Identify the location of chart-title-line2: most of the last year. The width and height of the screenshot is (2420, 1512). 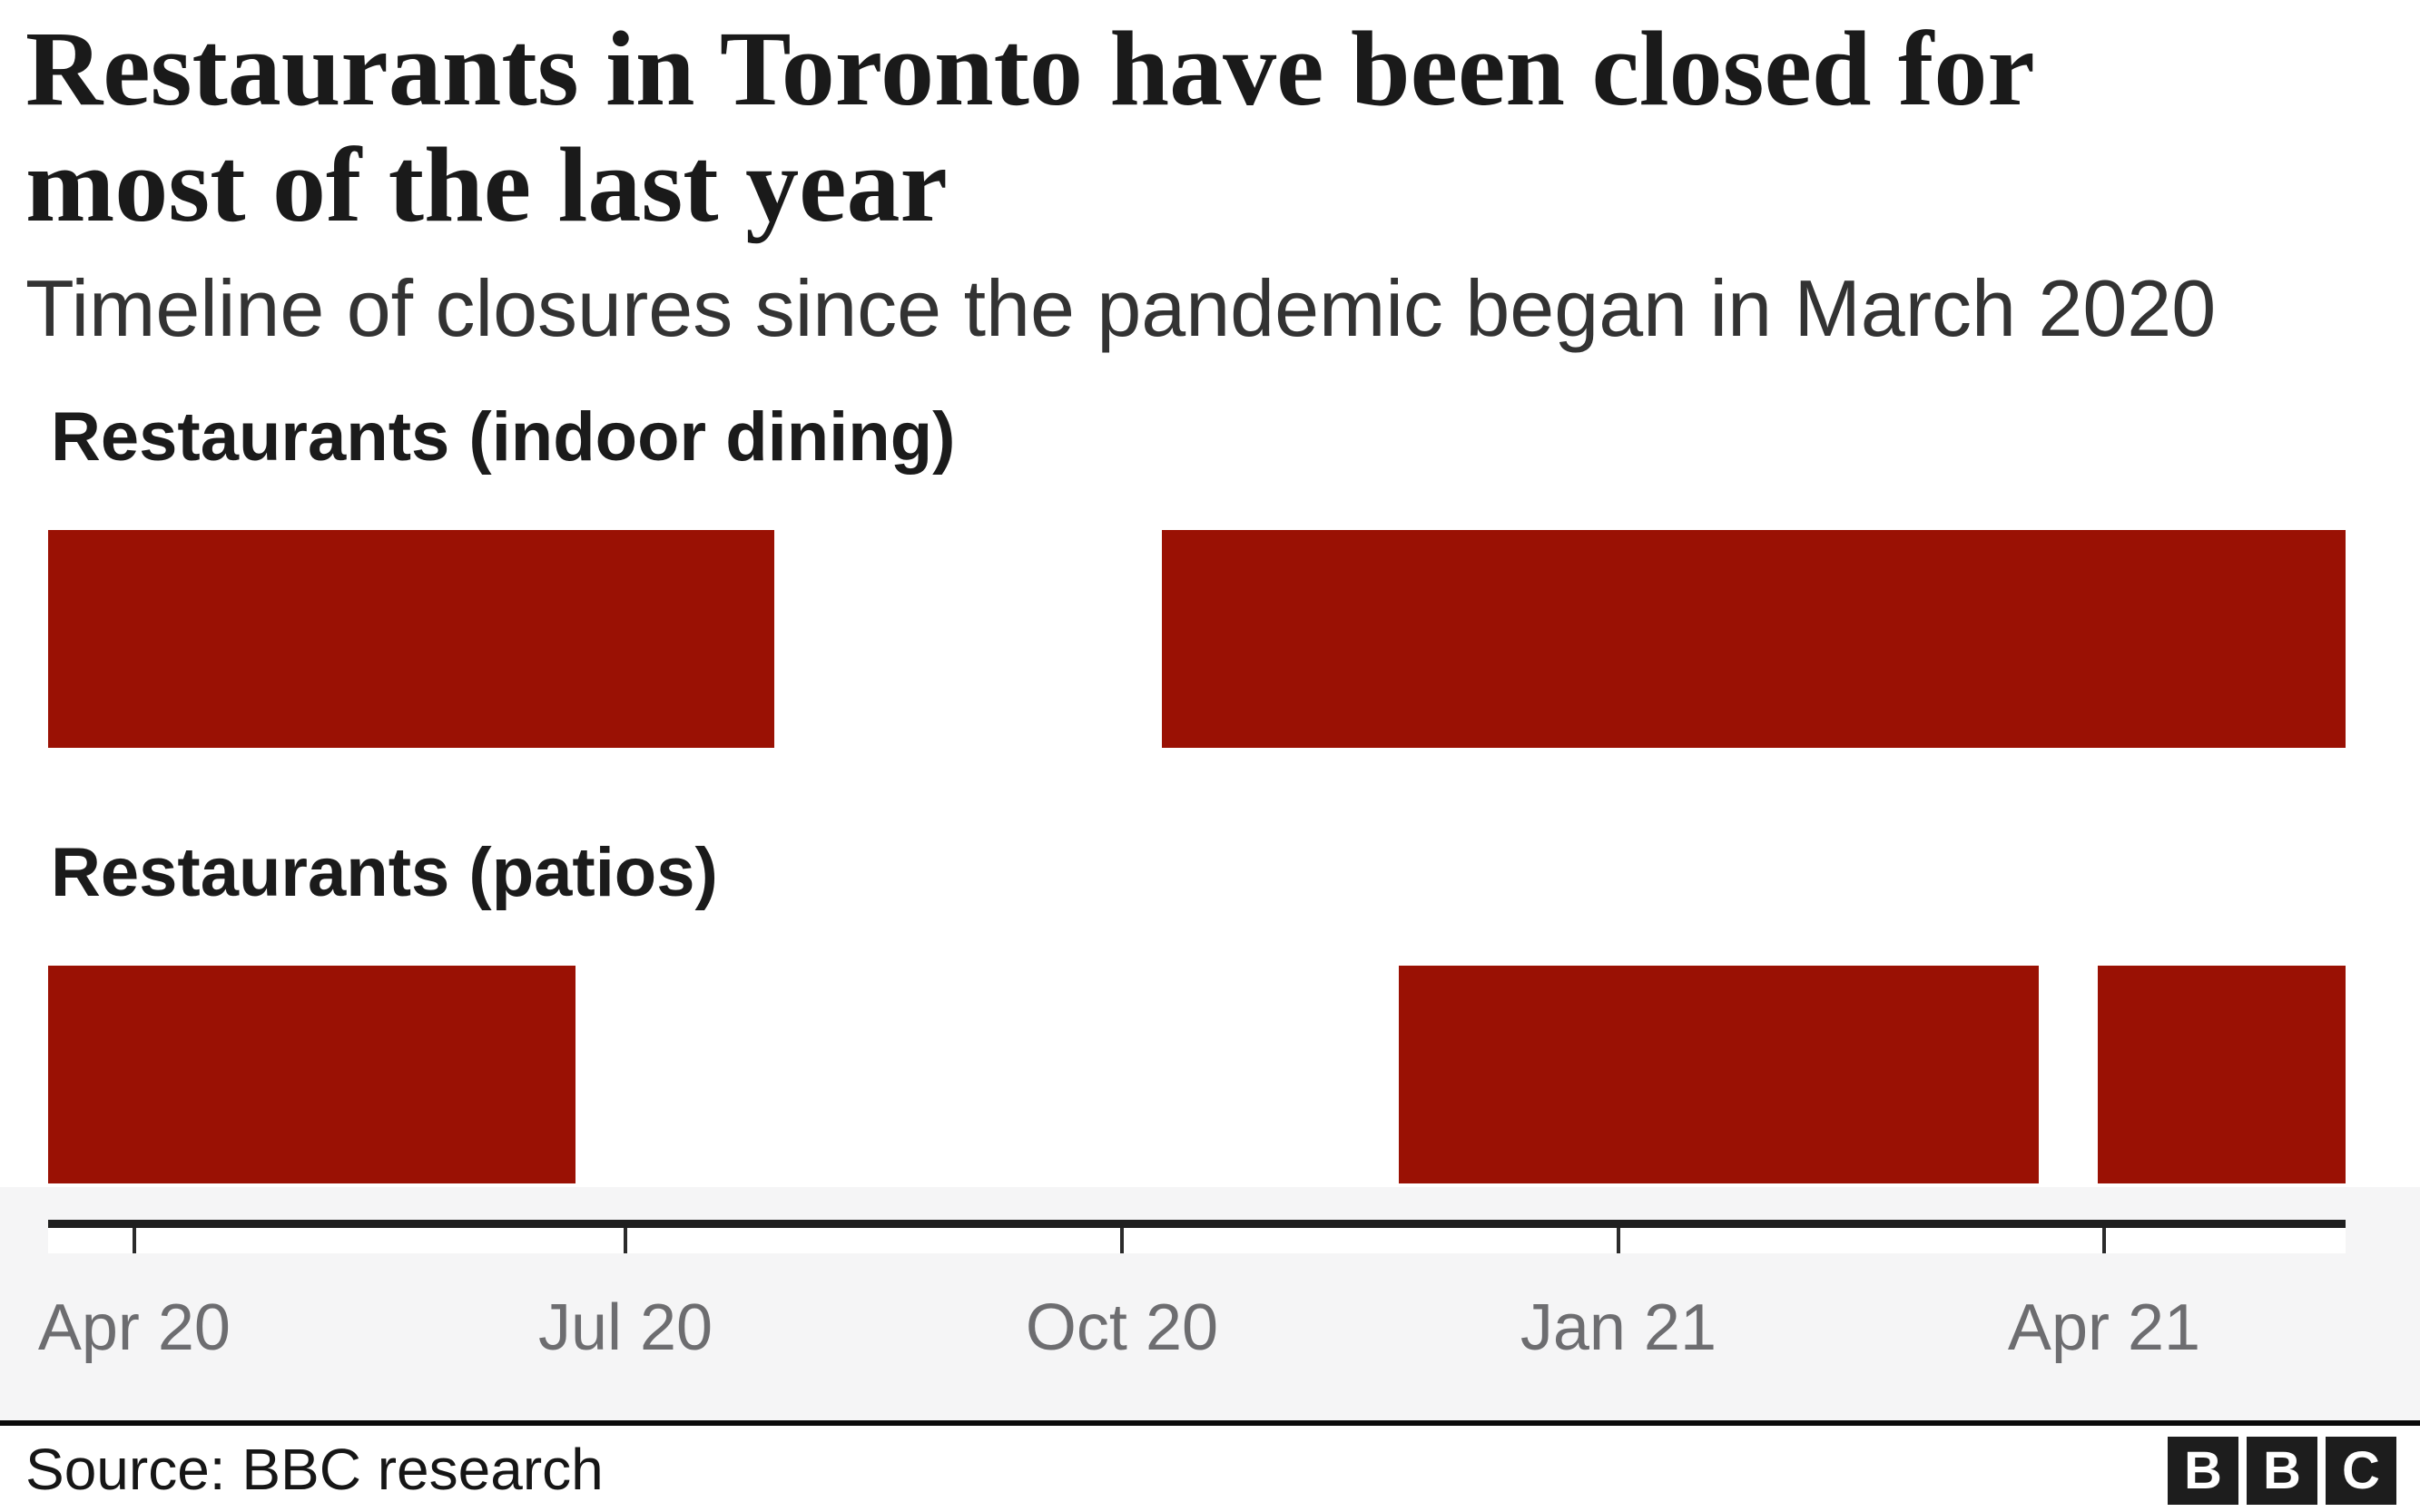
(487, 184).